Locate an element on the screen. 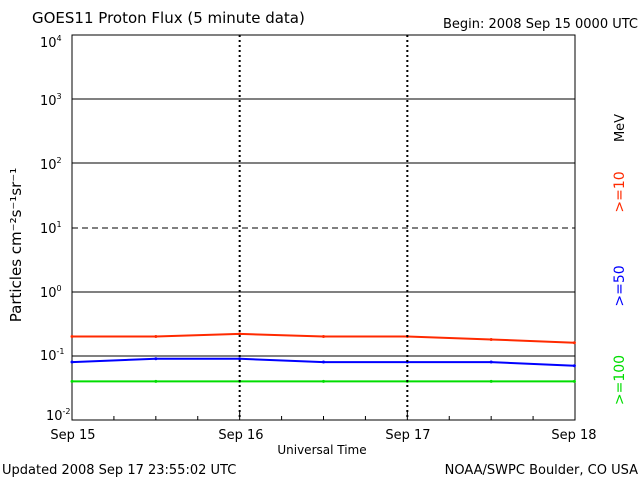  x-tick-label: Sep 16 is located at coordinates (240, 435).